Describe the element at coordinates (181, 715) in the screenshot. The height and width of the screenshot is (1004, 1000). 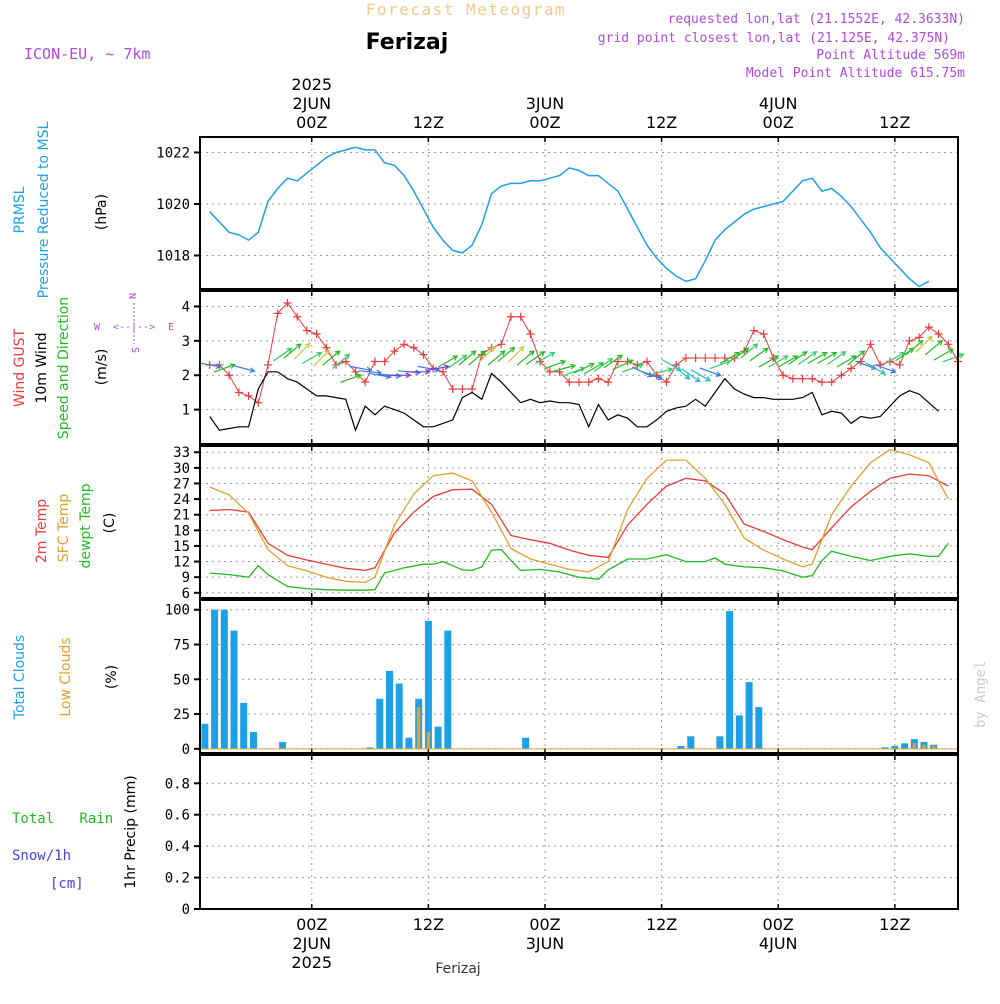
I see `y-tick-label: 25` at that location.